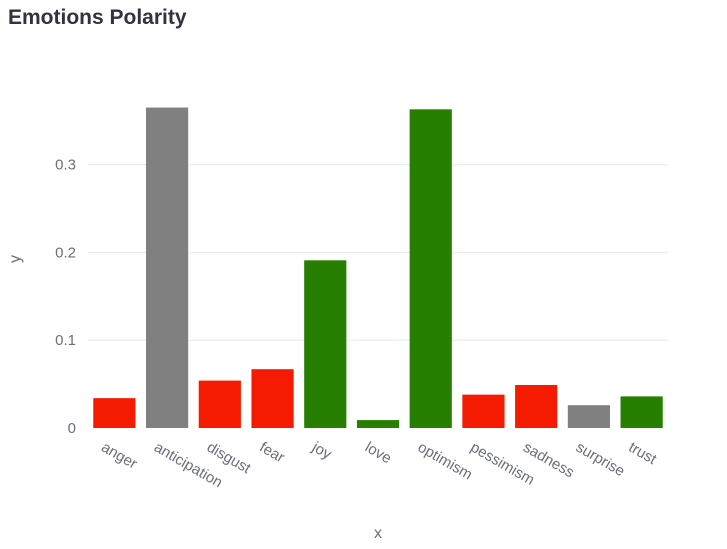 The height and width of the screenshot is (549, 727). What do you see at coordinates (167, 267) in the screenshot?
I see `bar-anticipation` at bounding box center [167, 267].